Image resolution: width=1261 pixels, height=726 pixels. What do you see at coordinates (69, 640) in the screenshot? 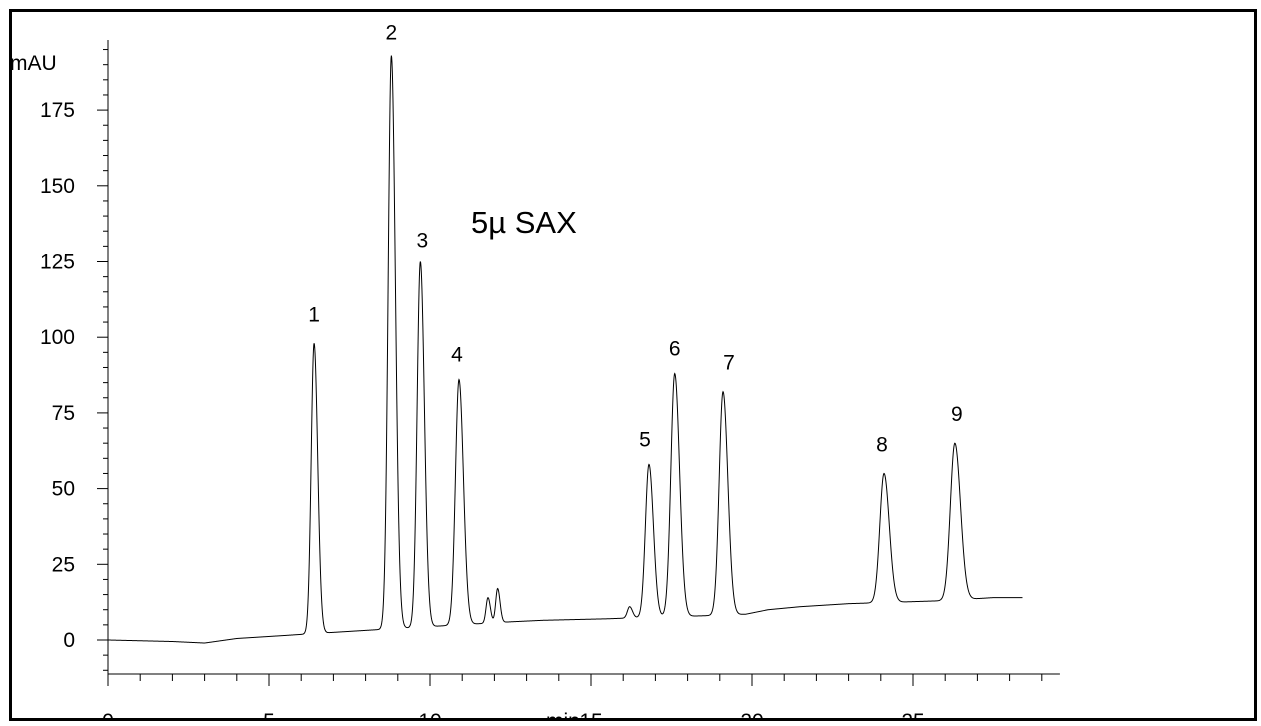
I see `y-tick-label: 0` at bounding box center [69, 640].